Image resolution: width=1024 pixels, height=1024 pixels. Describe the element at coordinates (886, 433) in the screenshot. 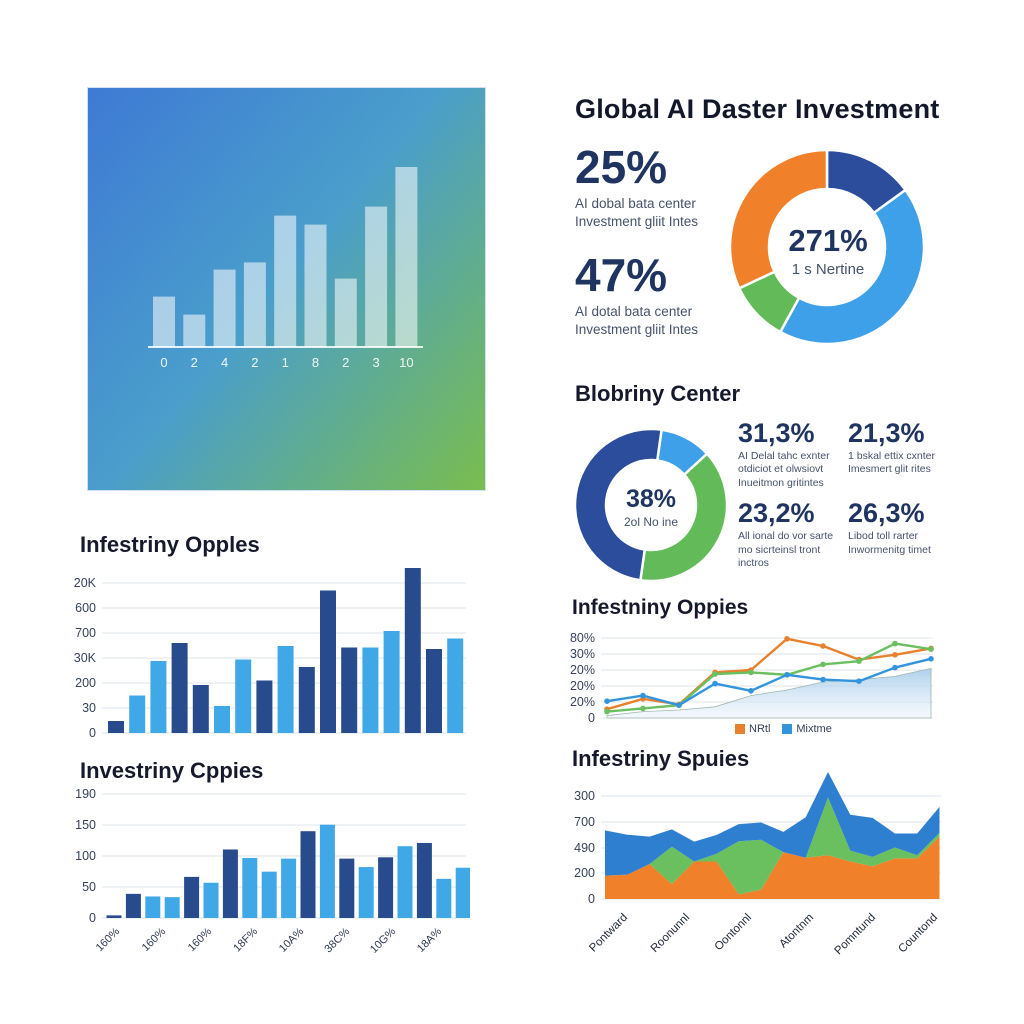

I see `stat-value: 21,3%` at that location.